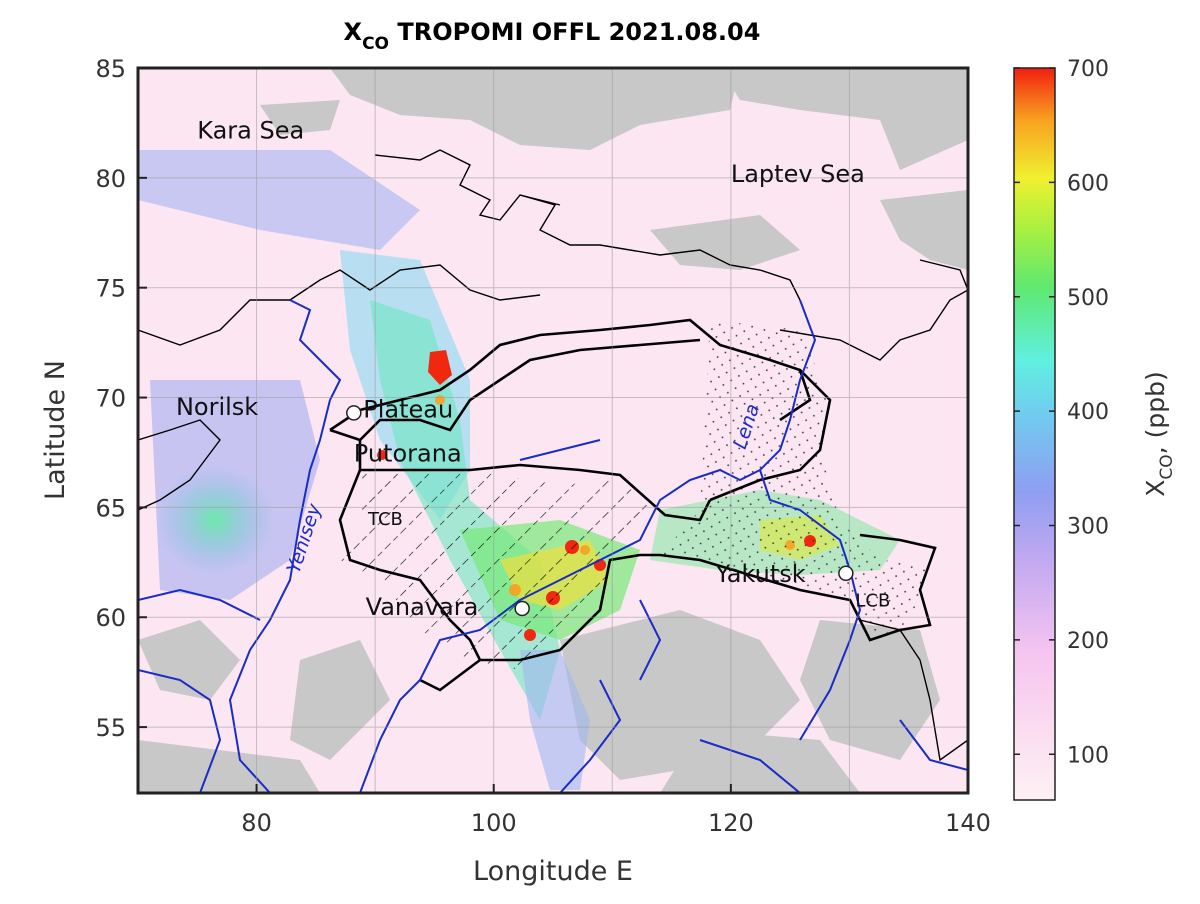  Describe the element at coordinates (1088, 298) in the screenshot. I see `colorbar-tick-label: 500` at that location.